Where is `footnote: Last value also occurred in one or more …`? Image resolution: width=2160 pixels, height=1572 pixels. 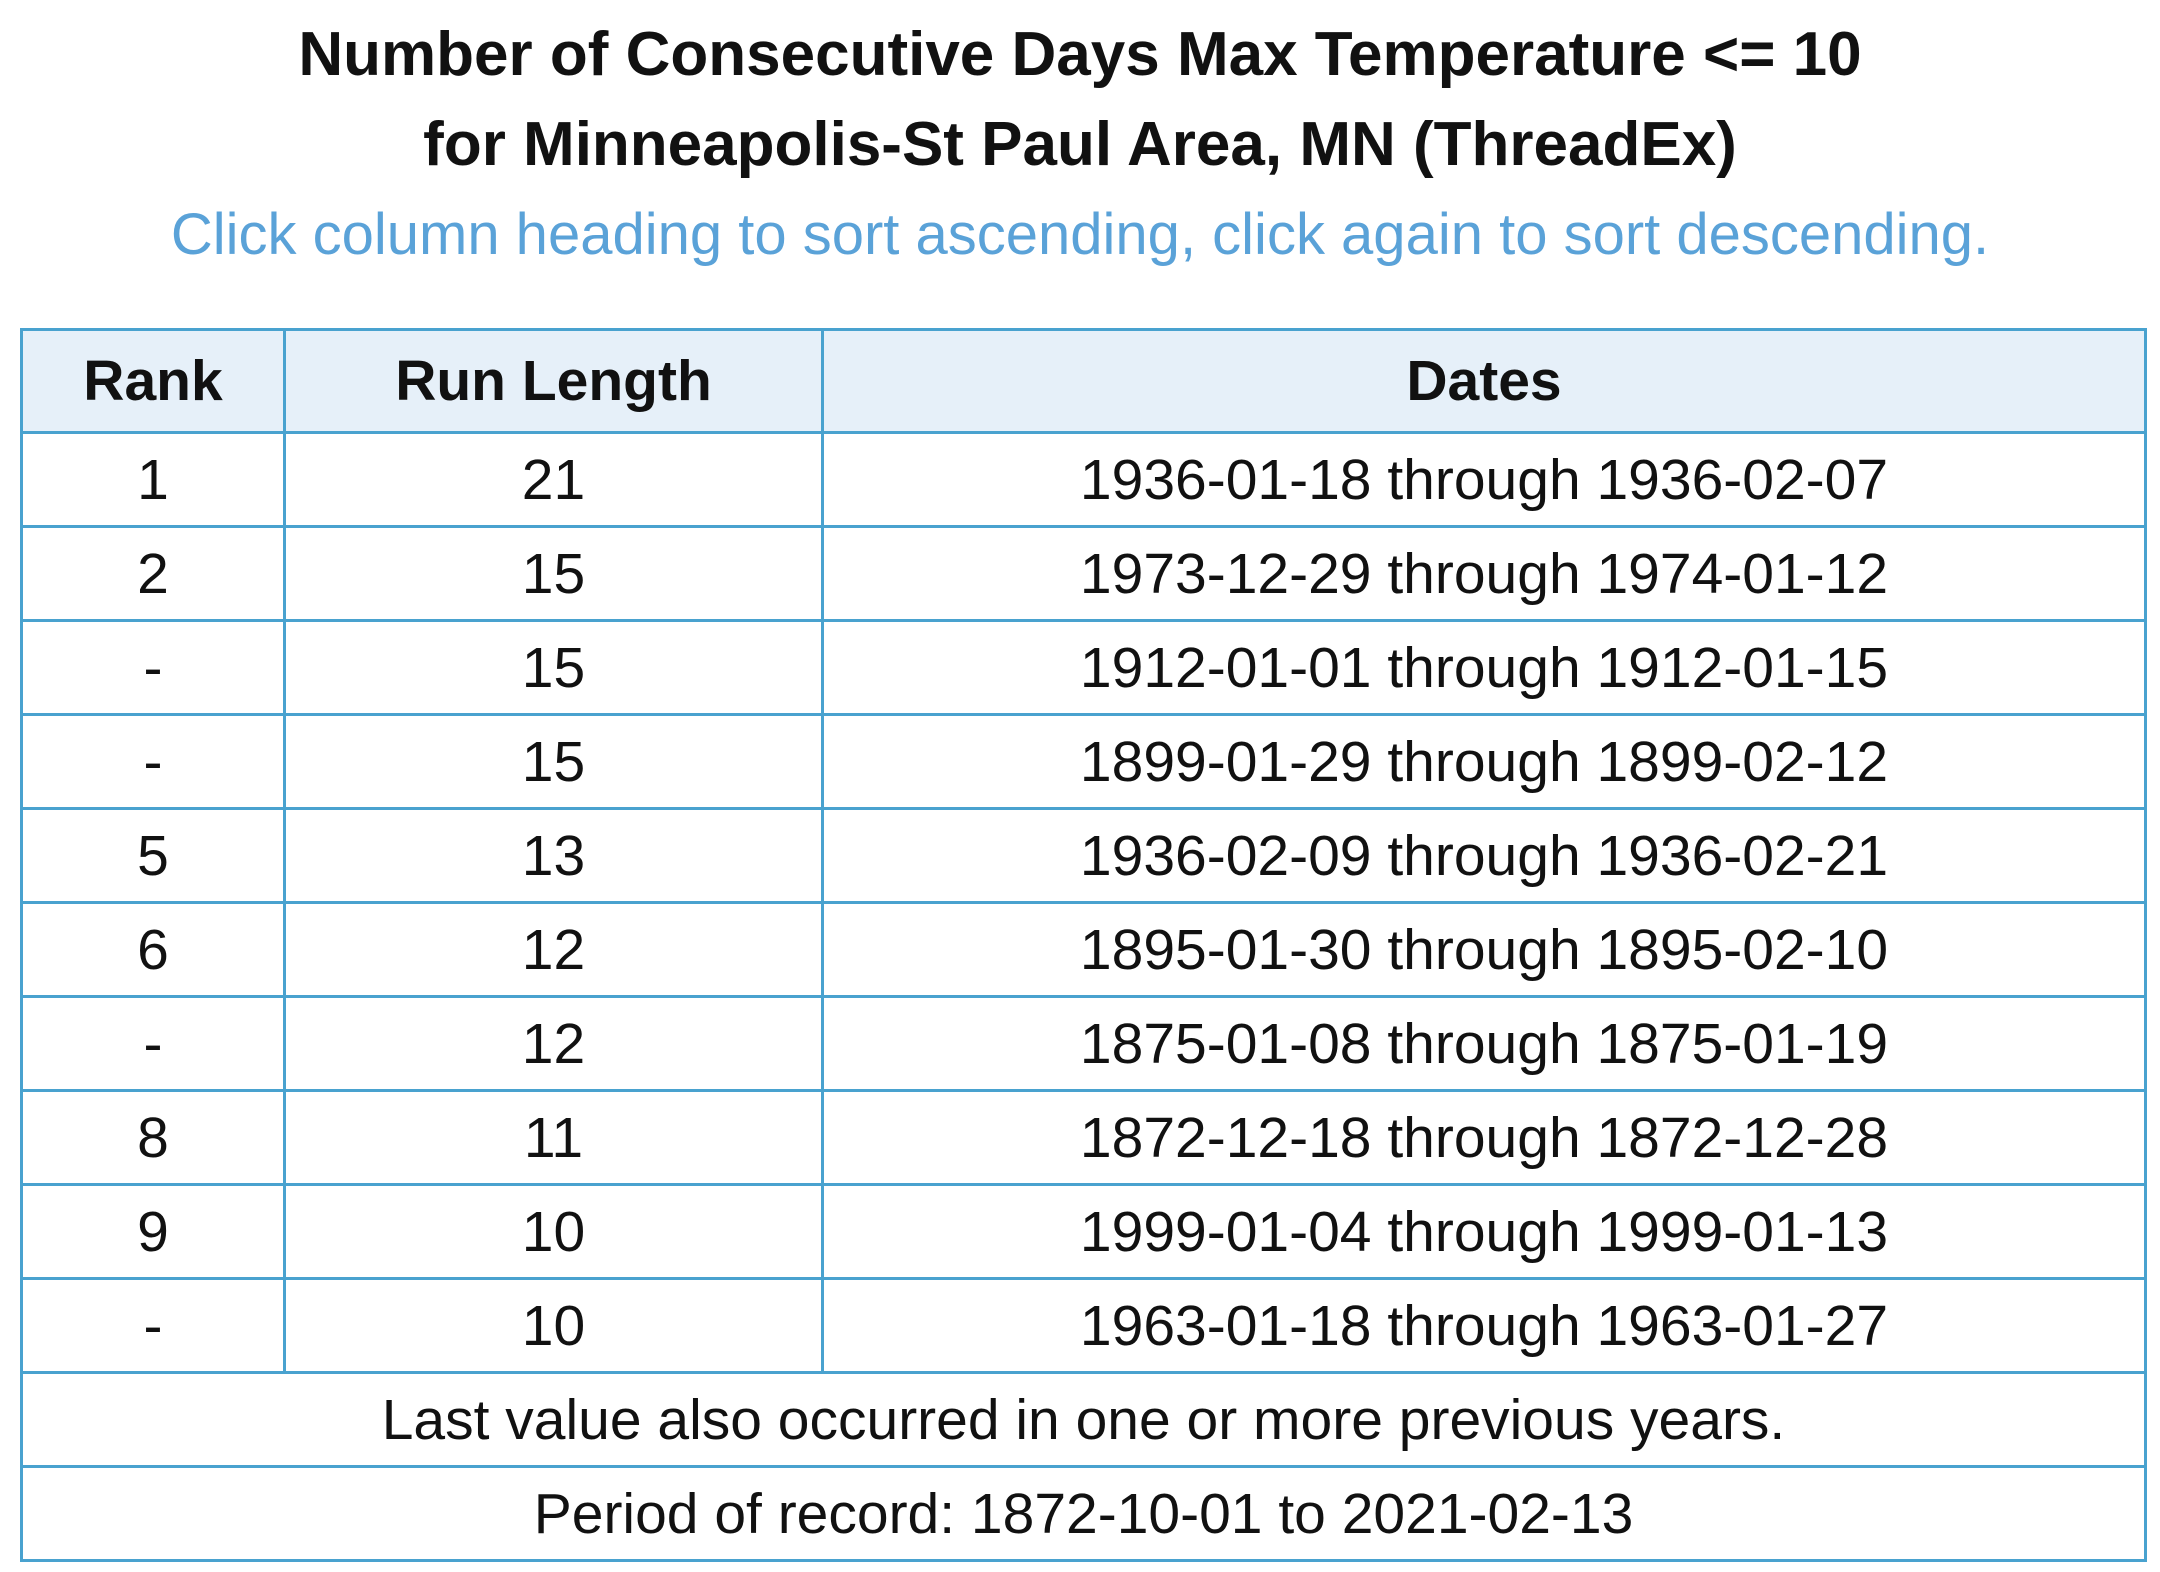
footnote: Last value also occurred in one or more … is located at coordinates (1083, 1419).